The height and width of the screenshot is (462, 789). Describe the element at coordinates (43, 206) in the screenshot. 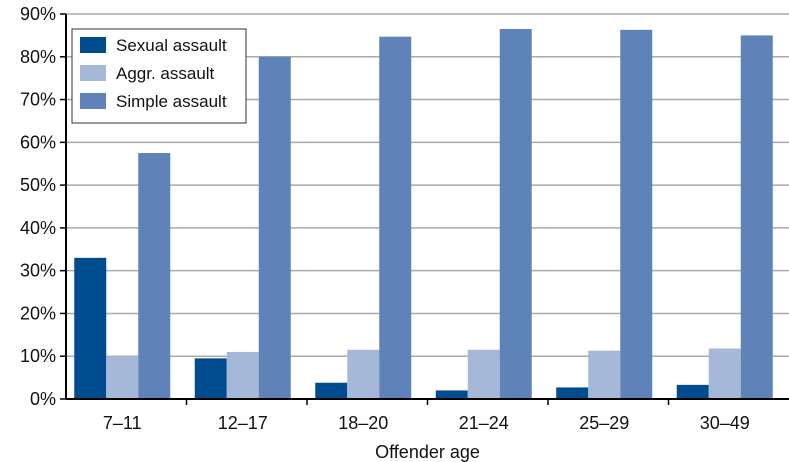

I see `y-axis-ticks: 0% 10% 20% 30% 40% 50% 60% 70% 80% 90%` at that location.